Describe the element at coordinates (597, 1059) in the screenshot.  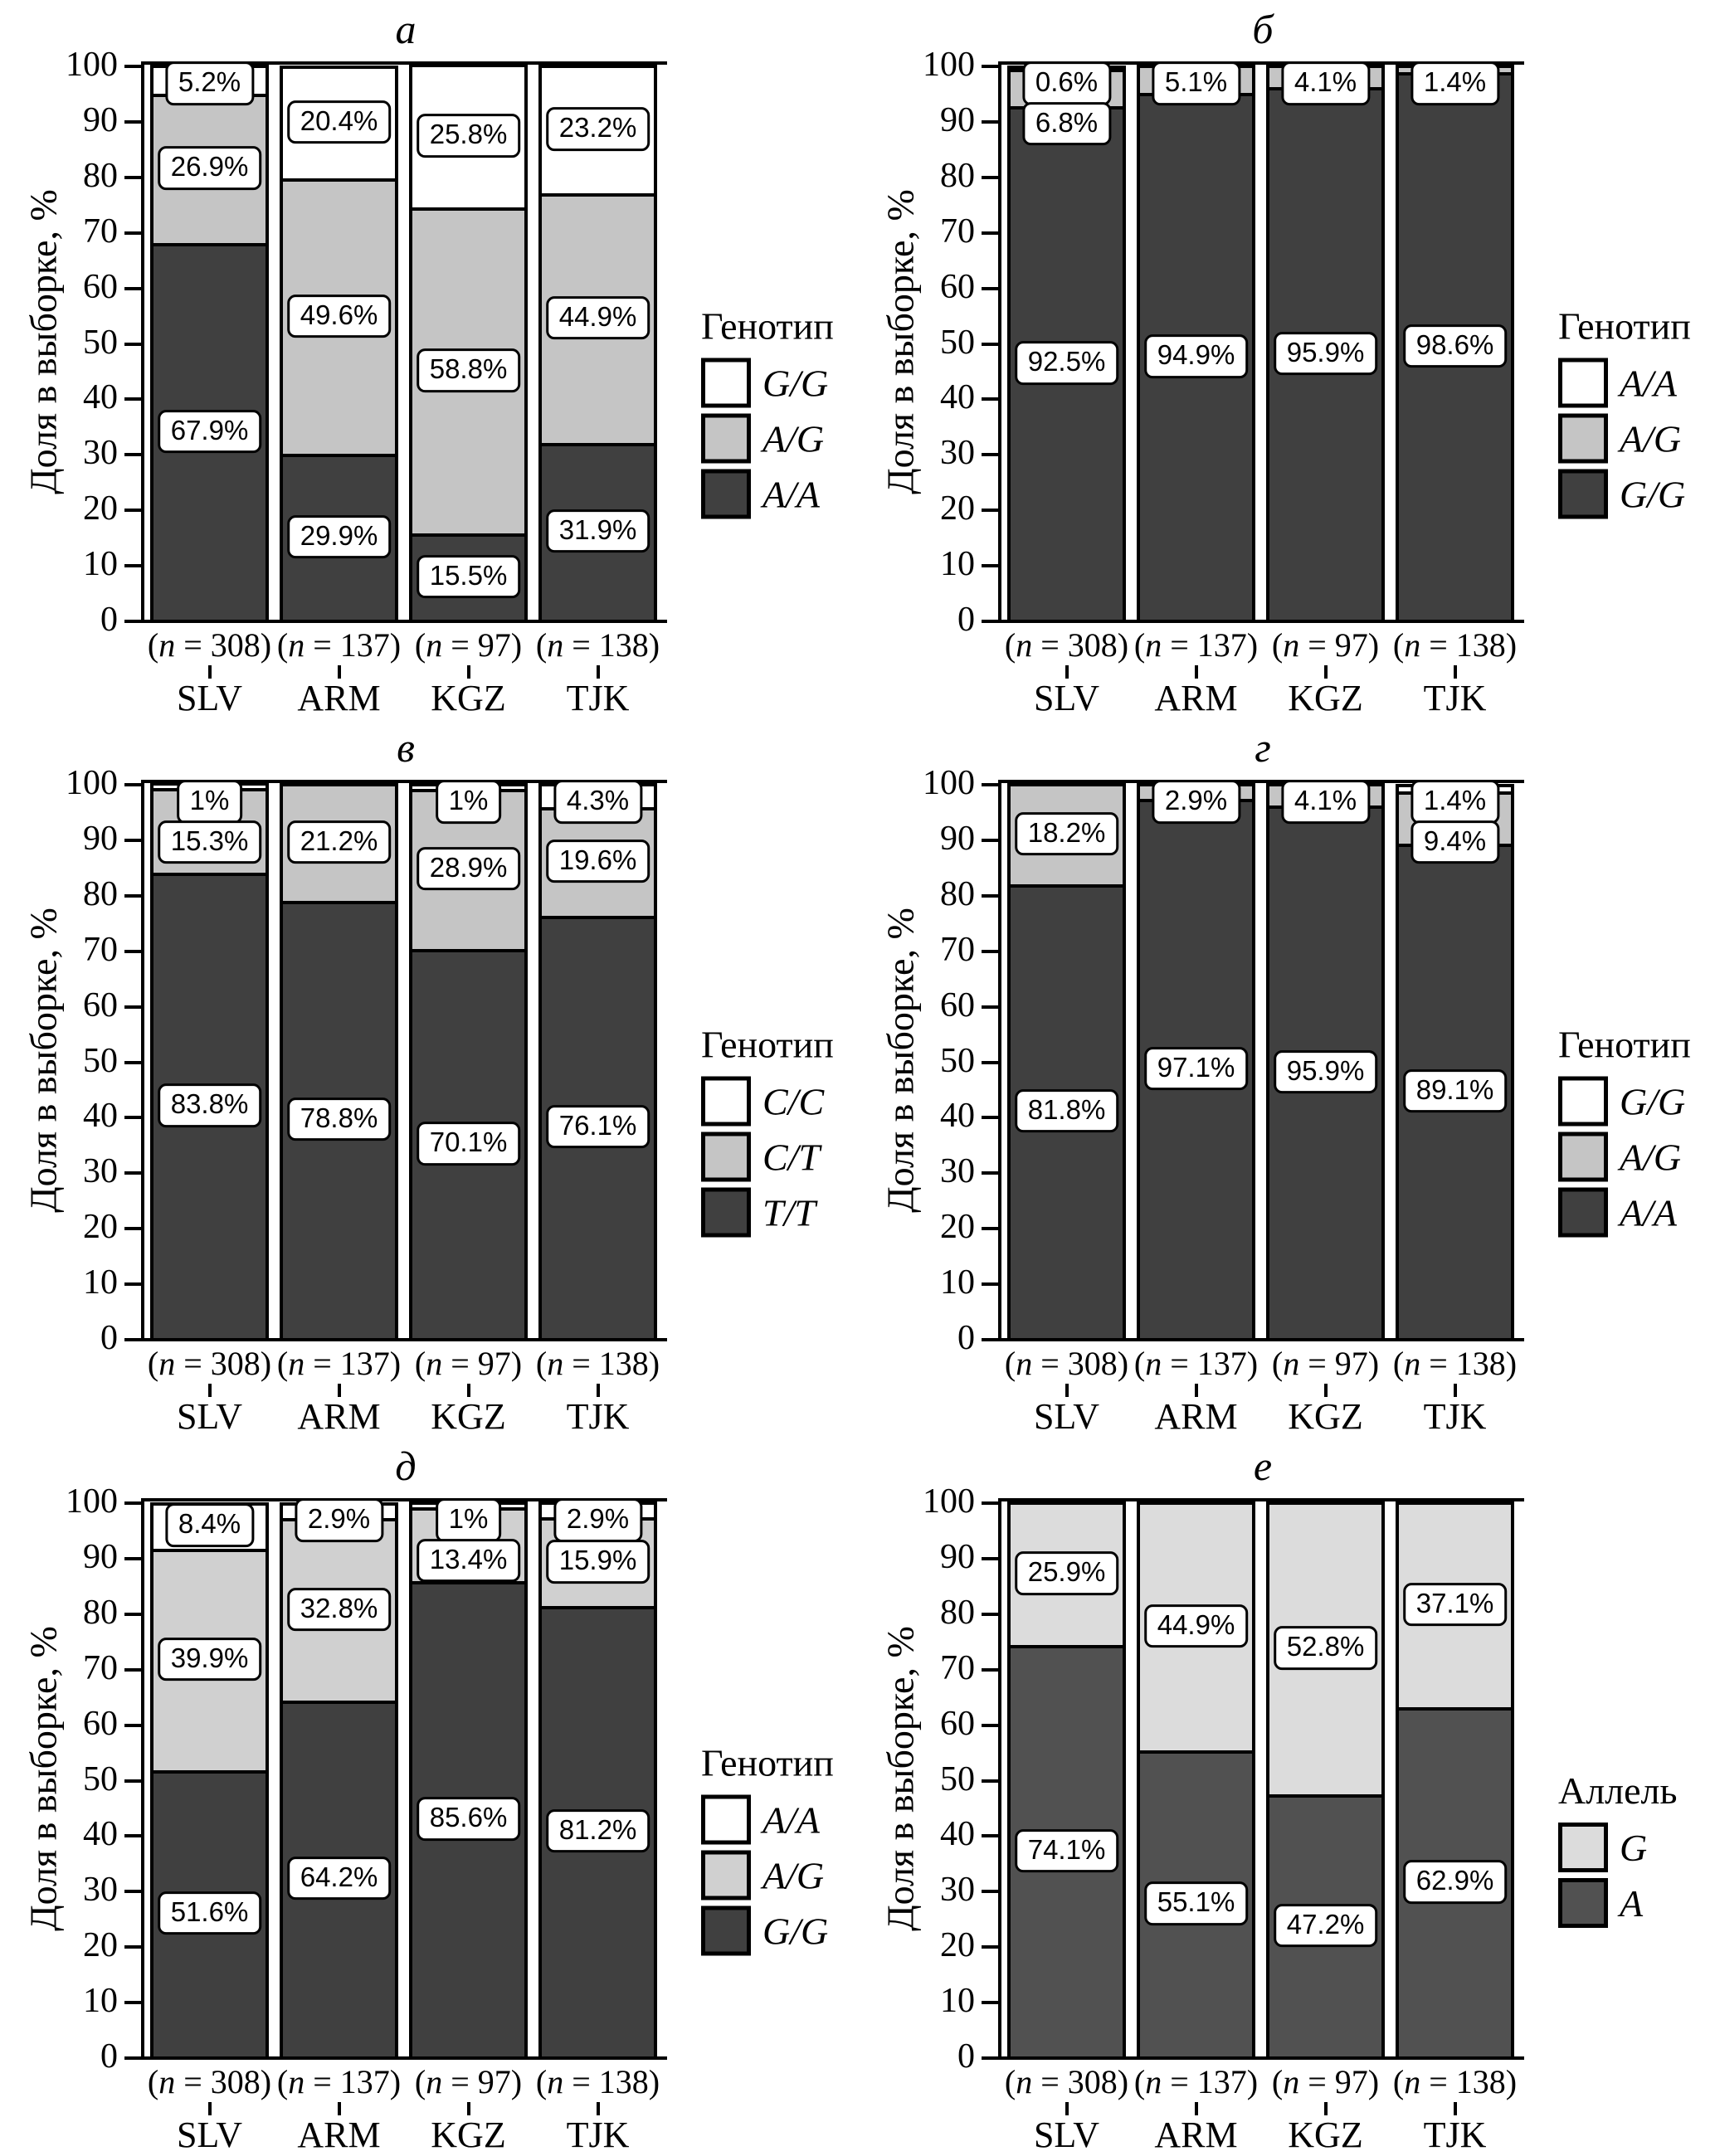
I see `bar: 4.3% 19.6% 76.1%` at that location.